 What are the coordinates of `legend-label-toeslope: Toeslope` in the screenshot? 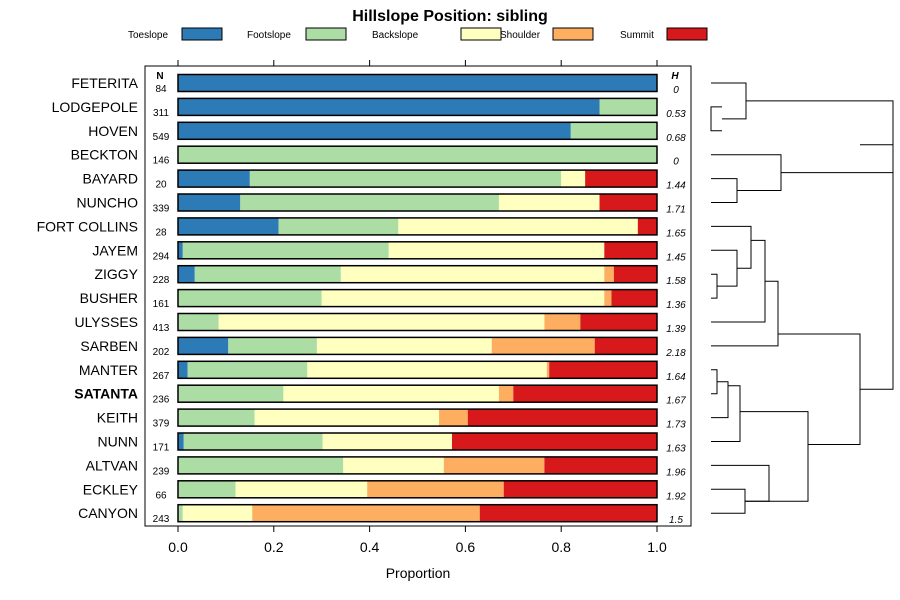 It's located at (148, 35).